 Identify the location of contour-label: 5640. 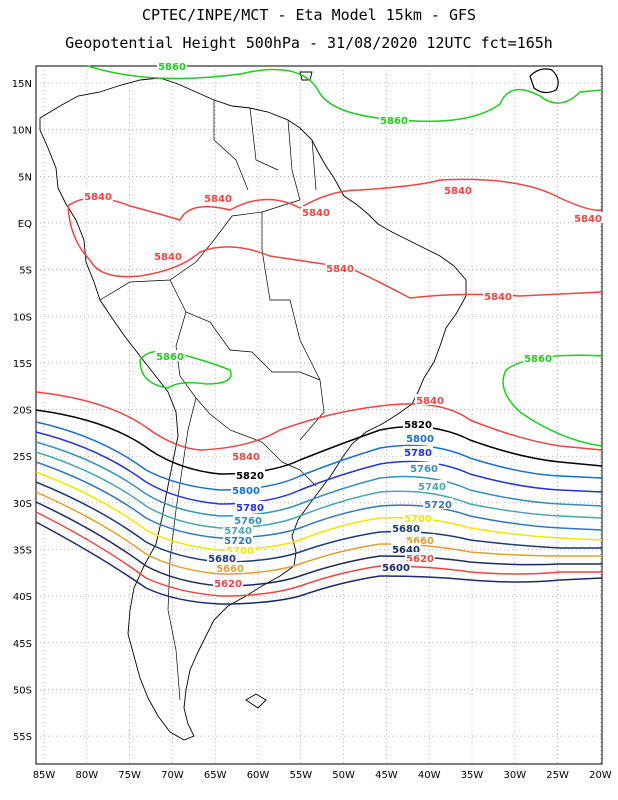
(406, 550).